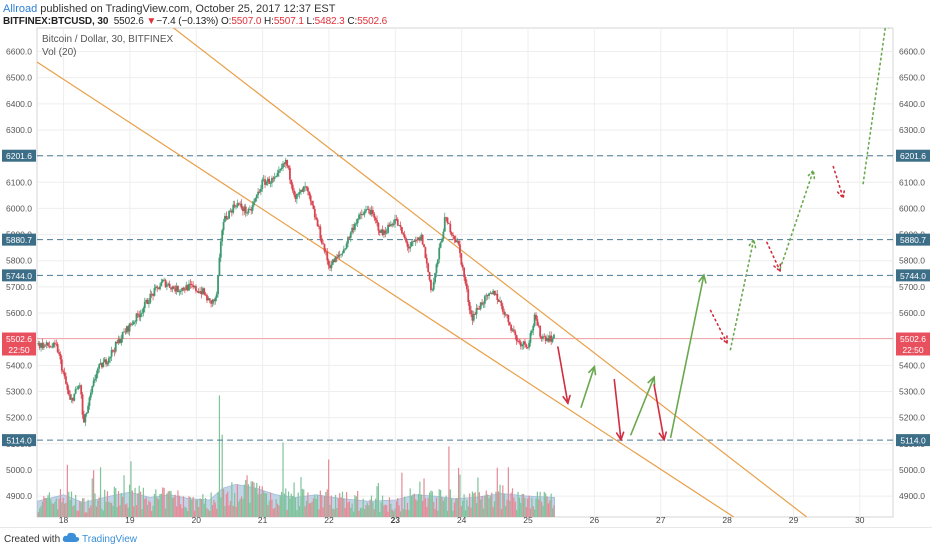 The width and height of the screenshot is (932, 551). I want to click on time-axis: 18 19 20 21 22 23 24 25 26 27 28 29 30, so click(462, 520).